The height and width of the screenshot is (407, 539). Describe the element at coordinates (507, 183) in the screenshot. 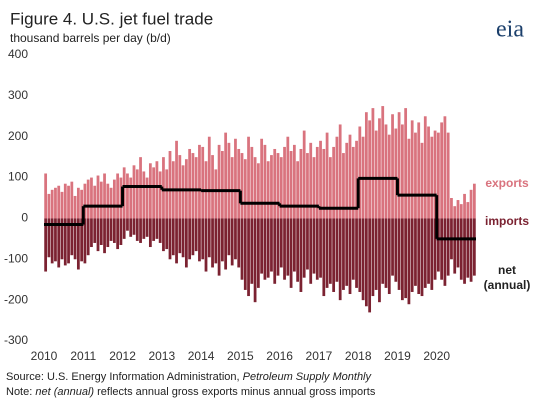

I see `legend-label: exports` at that location.